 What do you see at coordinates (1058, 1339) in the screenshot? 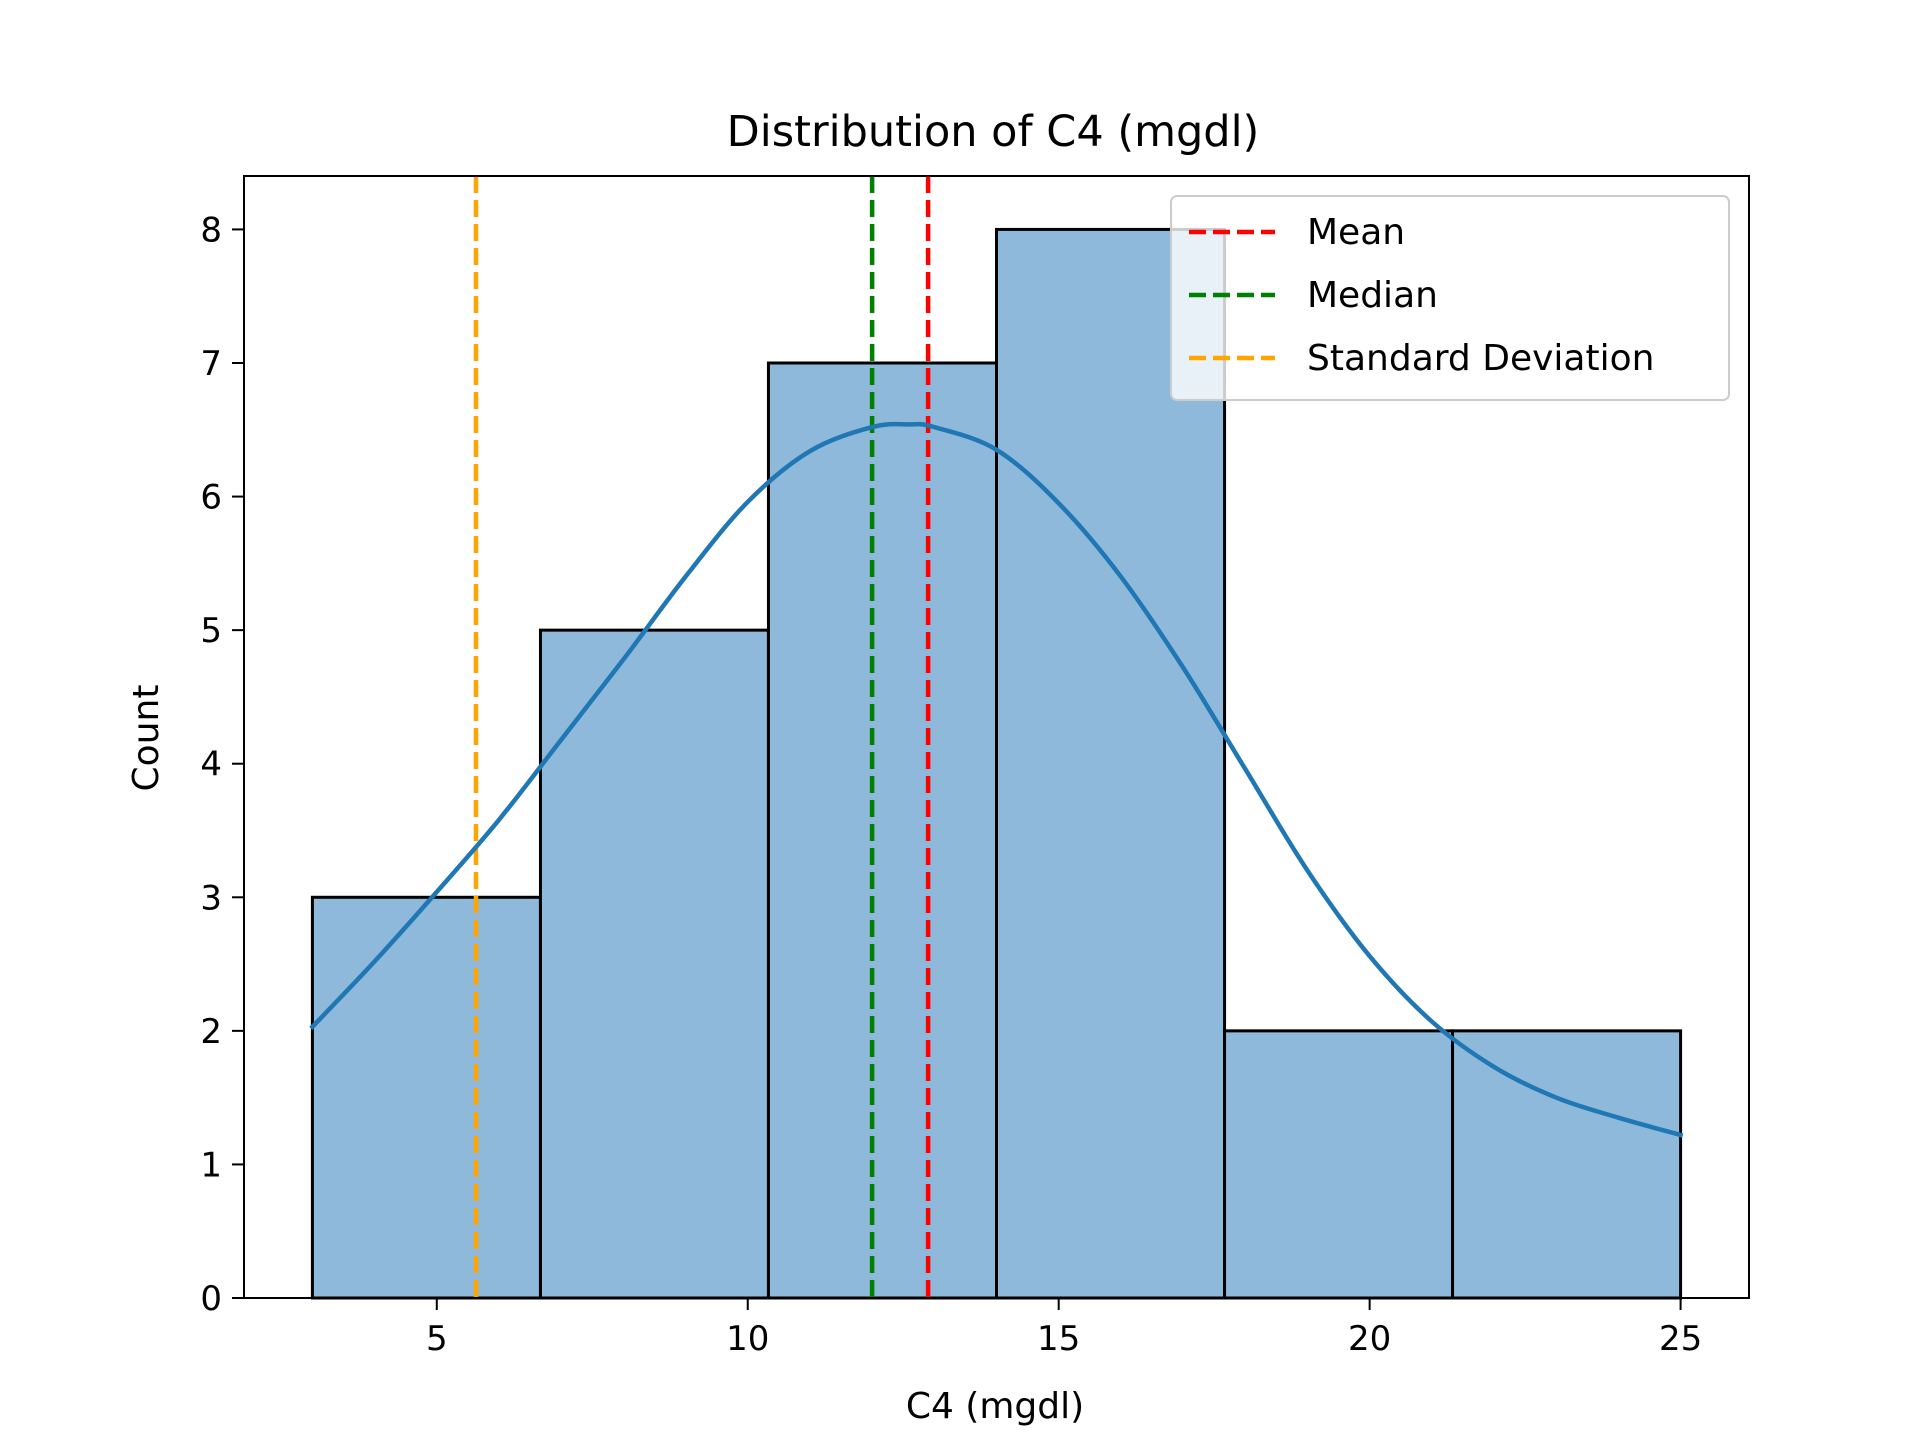
I see `x-tick-label-15: 15` at bounding box center [1058, 1339].